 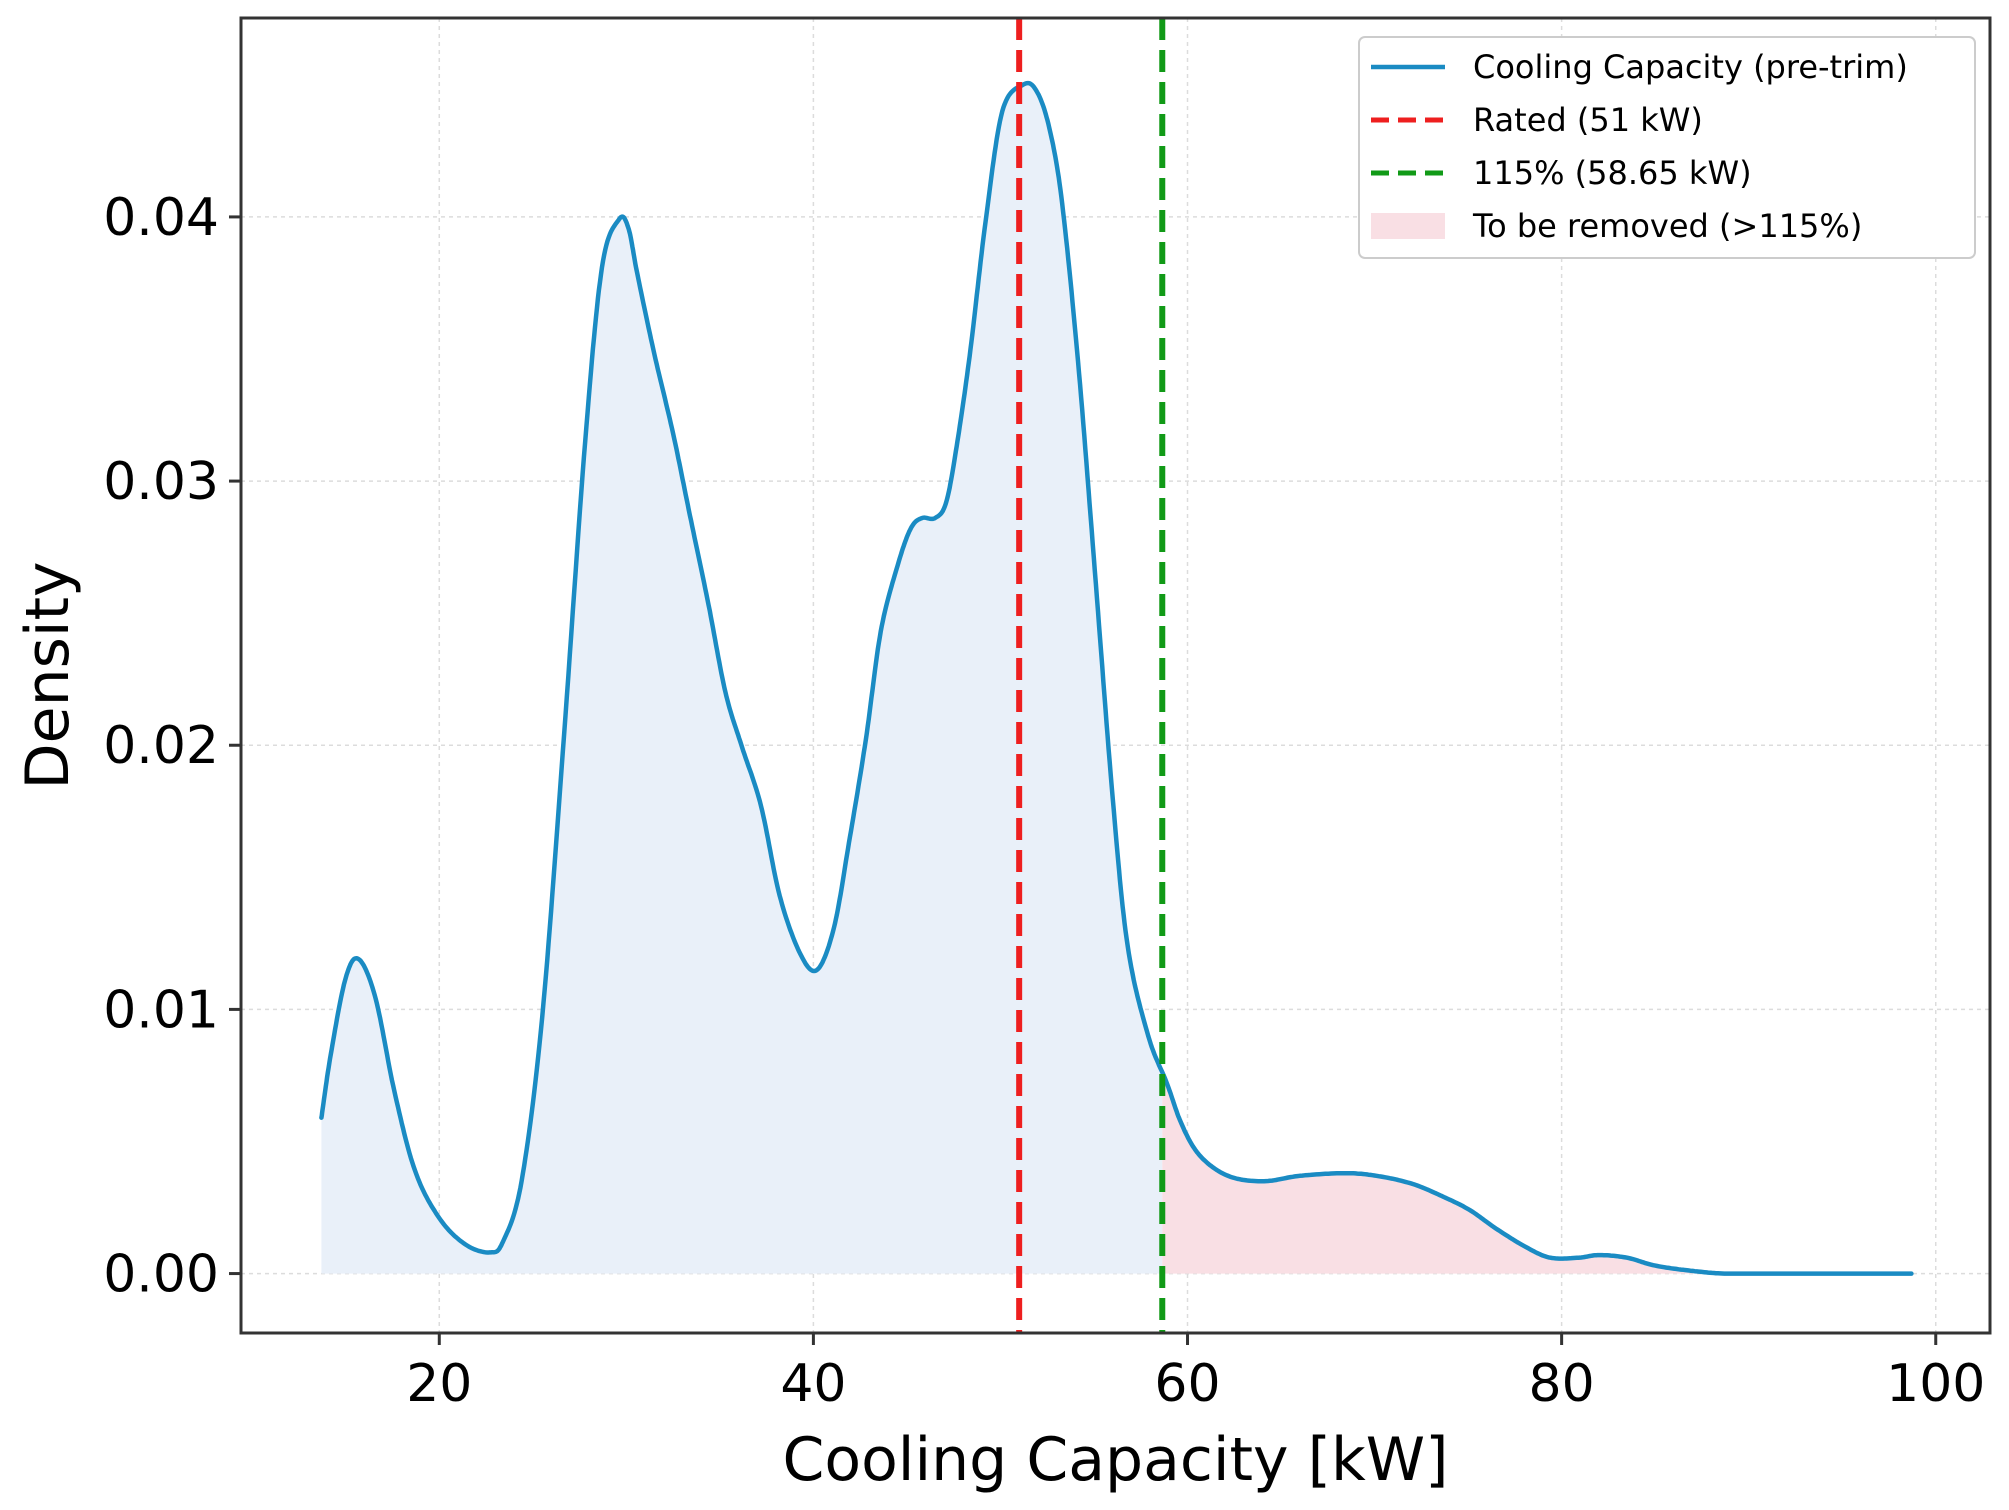 I want to click on x-tick-label: 100, so click(x=1935, y=1384).